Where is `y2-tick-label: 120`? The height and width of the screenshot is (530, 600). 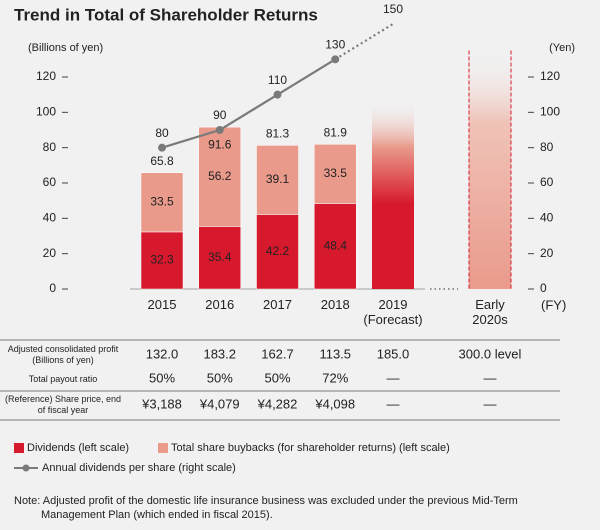 y2-tick-label: 120 is located at coordinates (550, 76).